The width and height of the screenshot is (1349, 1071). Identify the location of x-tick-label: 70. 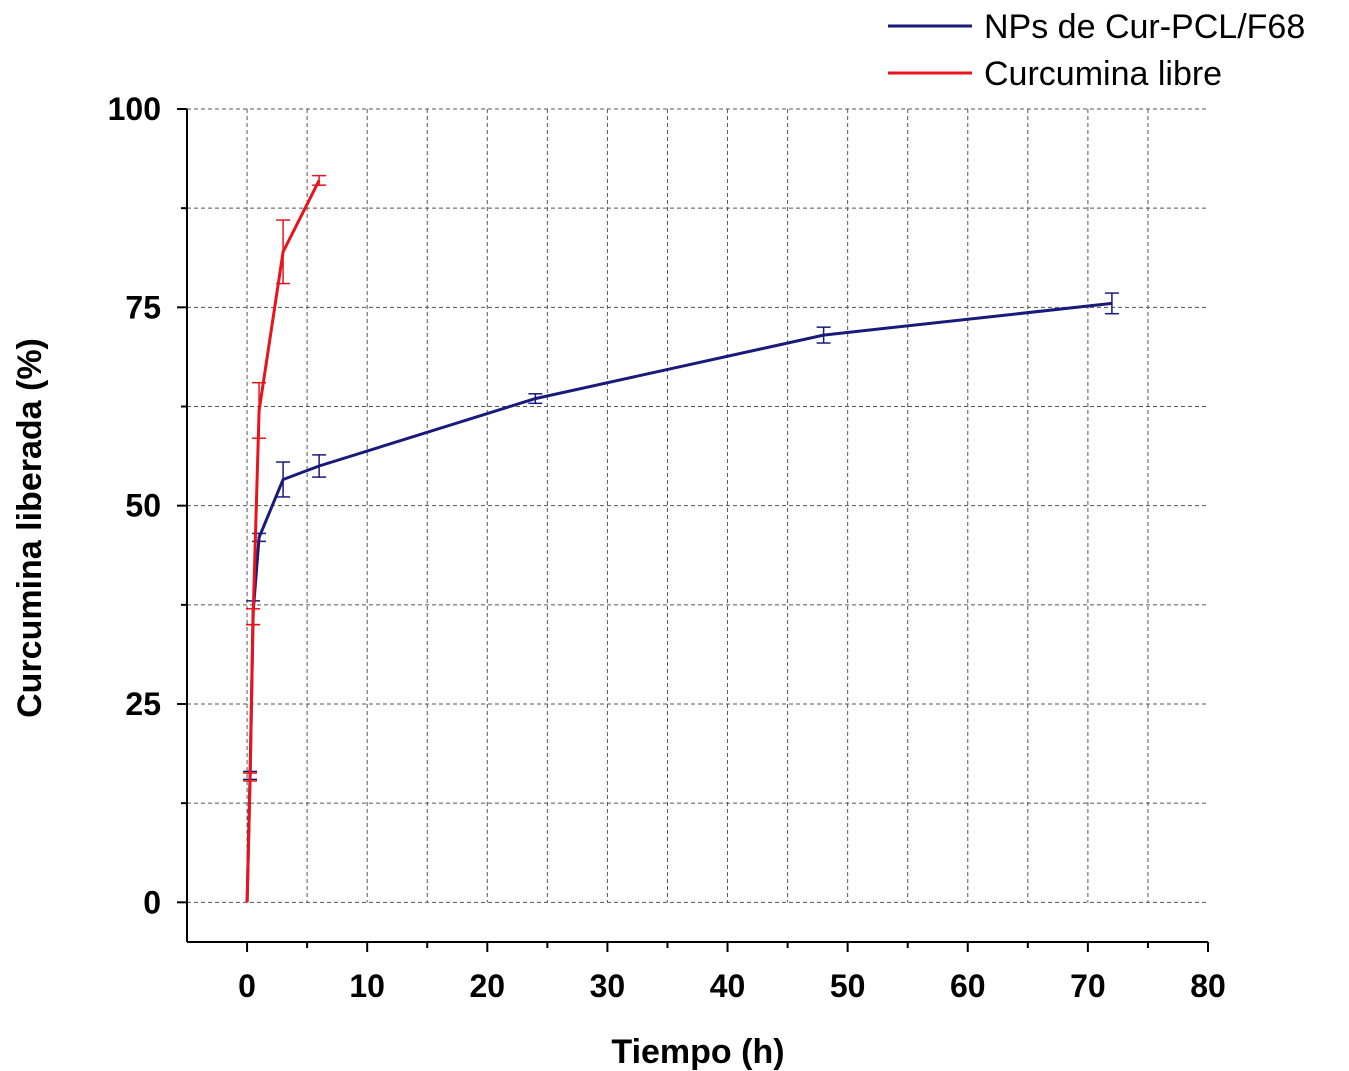
(1088, 986).